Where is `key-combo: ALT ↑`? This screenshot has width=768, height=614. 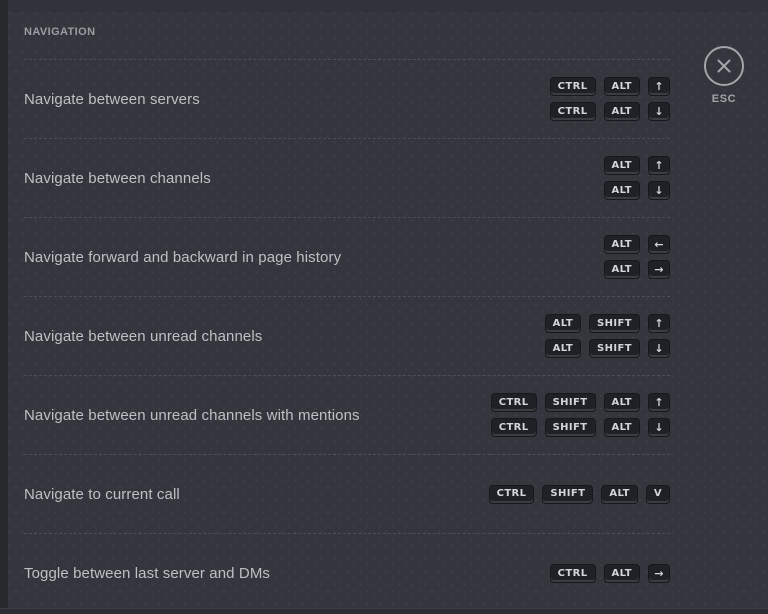
key-combo: ALT ↑ is located at coordinates (636, 165).